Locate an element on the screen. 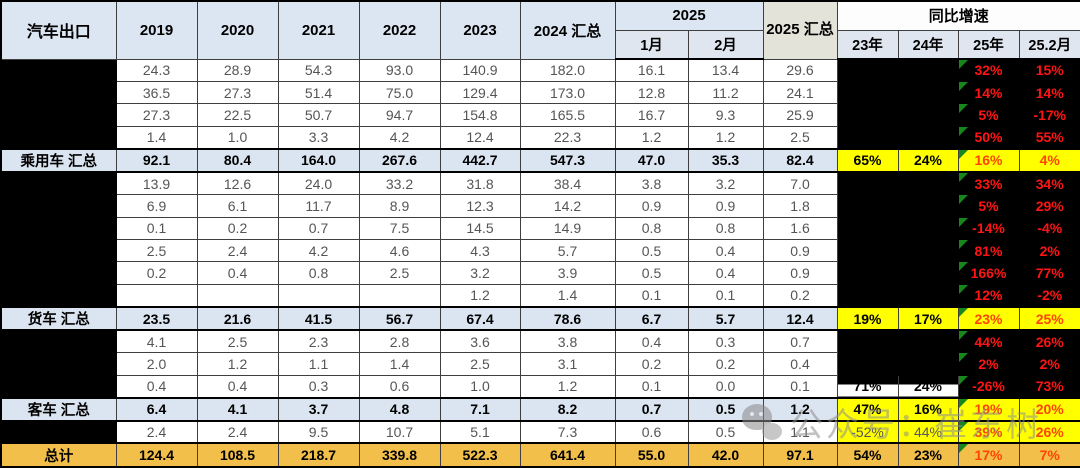  growth-cell: -2% is located at coordinates (1049, 295).